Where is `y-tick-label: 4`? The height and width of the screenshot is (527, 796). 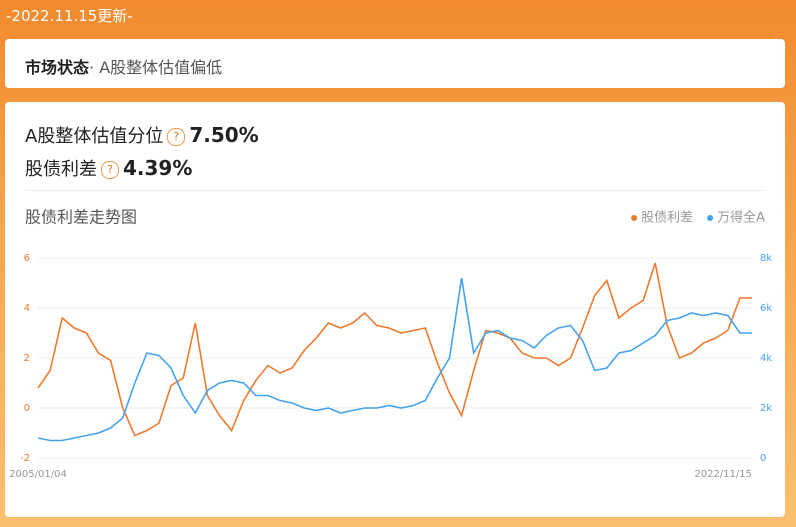 y-tick-label: 4 is located at coordinates (27, 308).